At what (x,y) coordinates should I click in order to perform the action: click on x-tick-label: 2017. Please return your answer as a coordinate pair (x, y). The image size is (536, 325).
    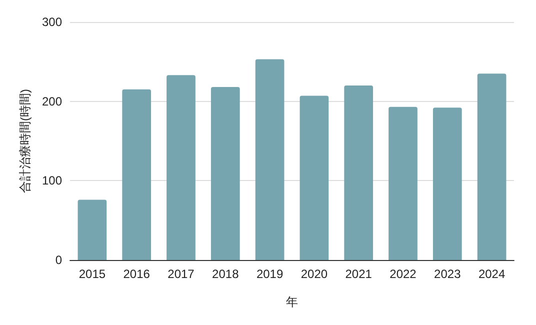
    Looking at the image, I should click on (181, 274).